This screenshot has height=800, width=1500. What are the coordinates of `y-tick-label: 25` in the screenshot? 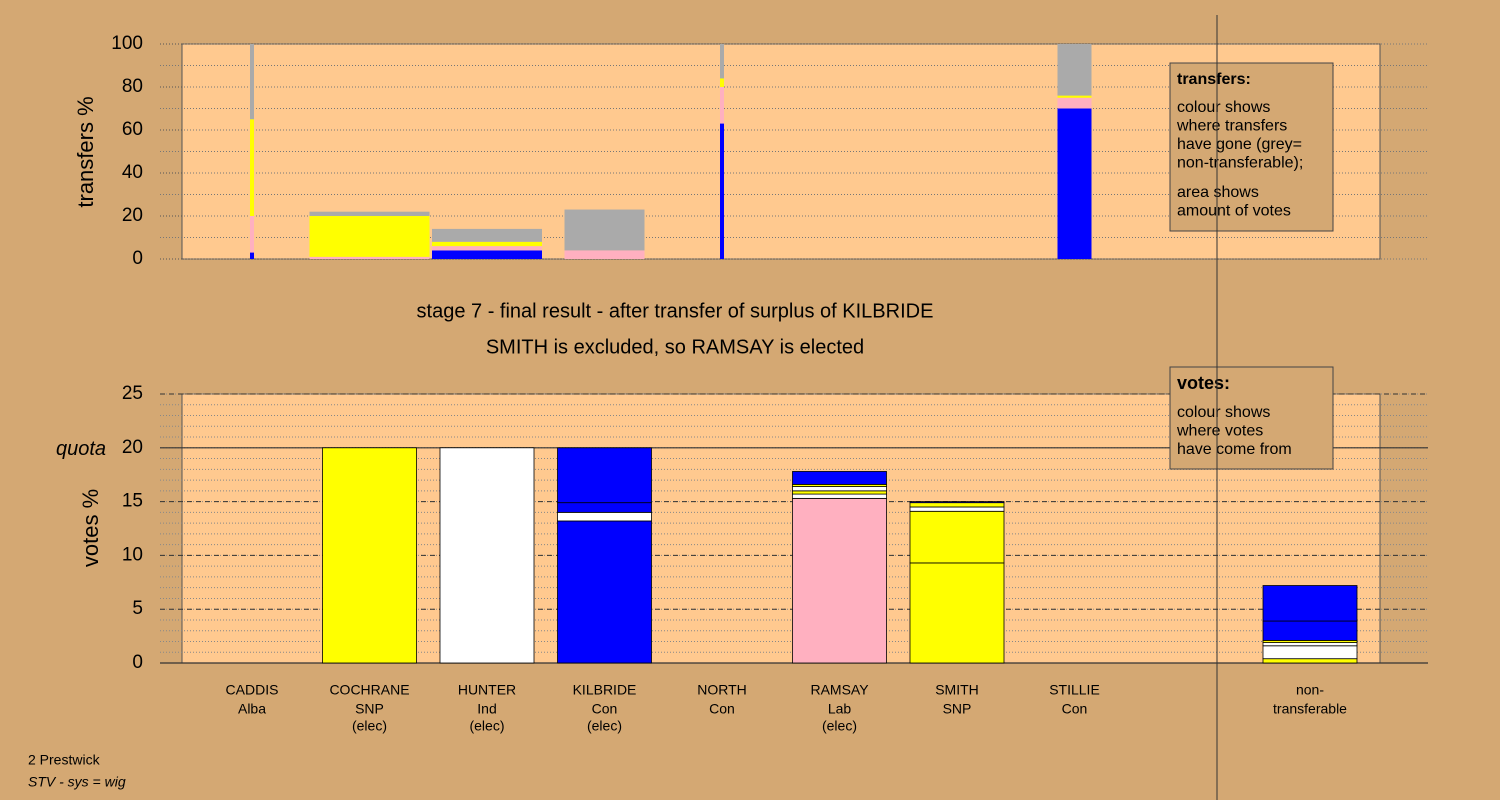 It's located at (132, 393).